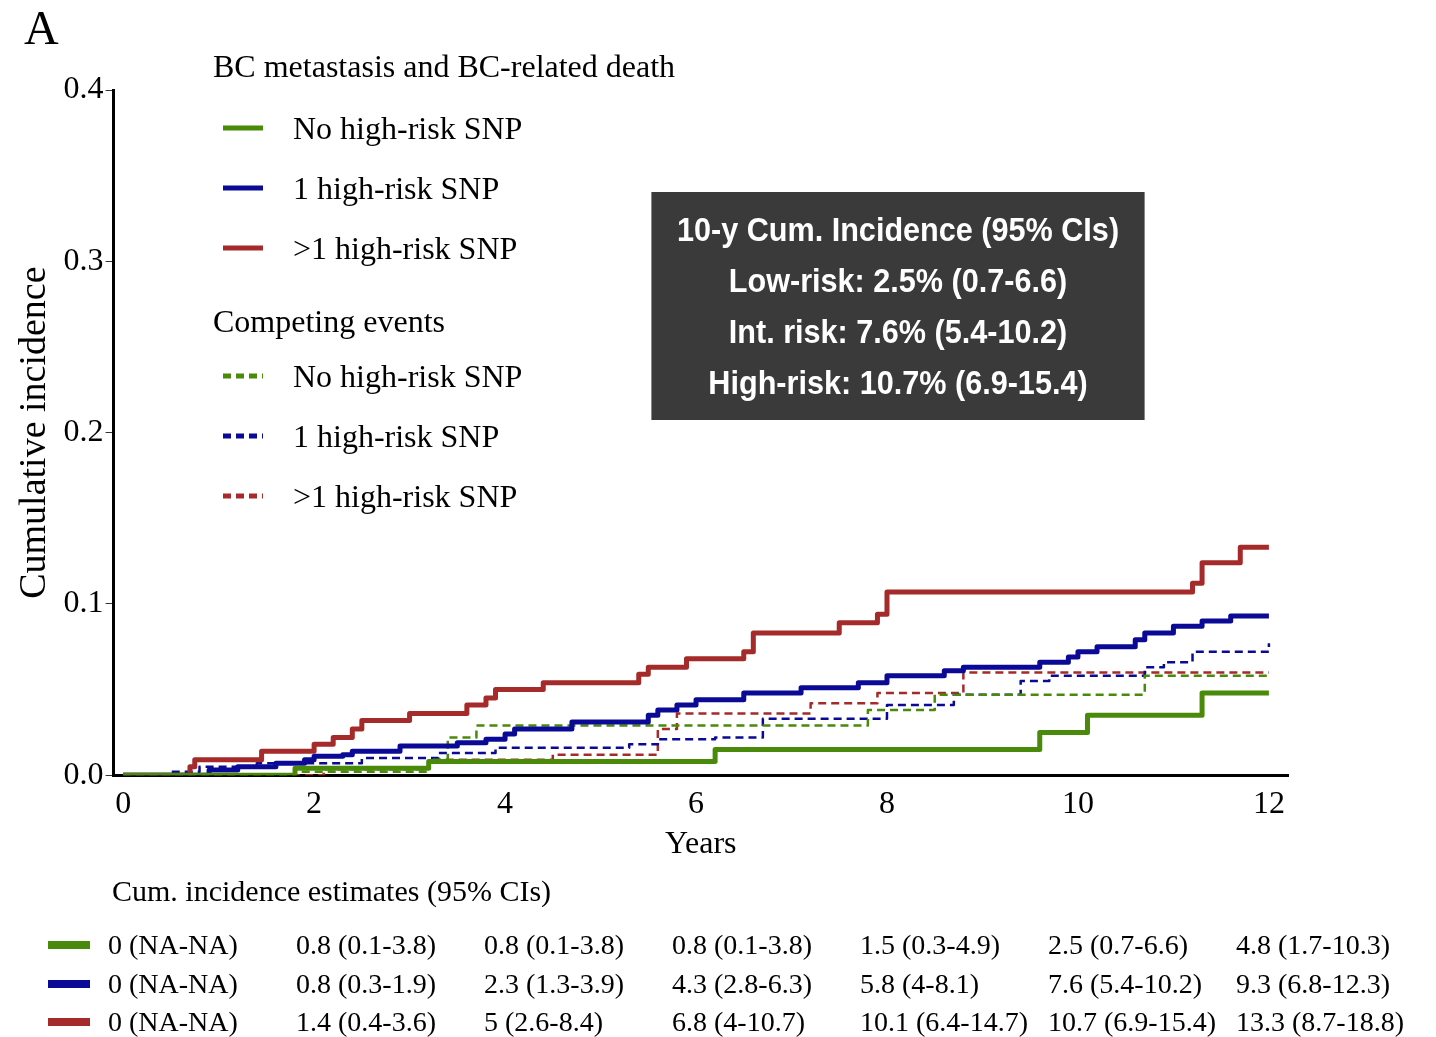  Describe the element at coordinates (898, 331) in the screenshot. I see `annotation: Int. risk: 7.6% (5.4-10.2)` at that location.